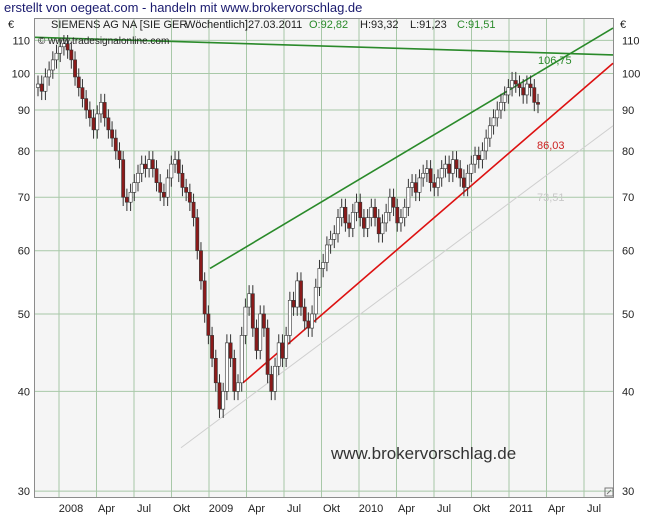 This screenshot has height=520, width=650. What do you see at coordinates (216, 25) in the screenshot?
I see `instrument-interval: Wöchentlich]` at bounding box center [216, 25].